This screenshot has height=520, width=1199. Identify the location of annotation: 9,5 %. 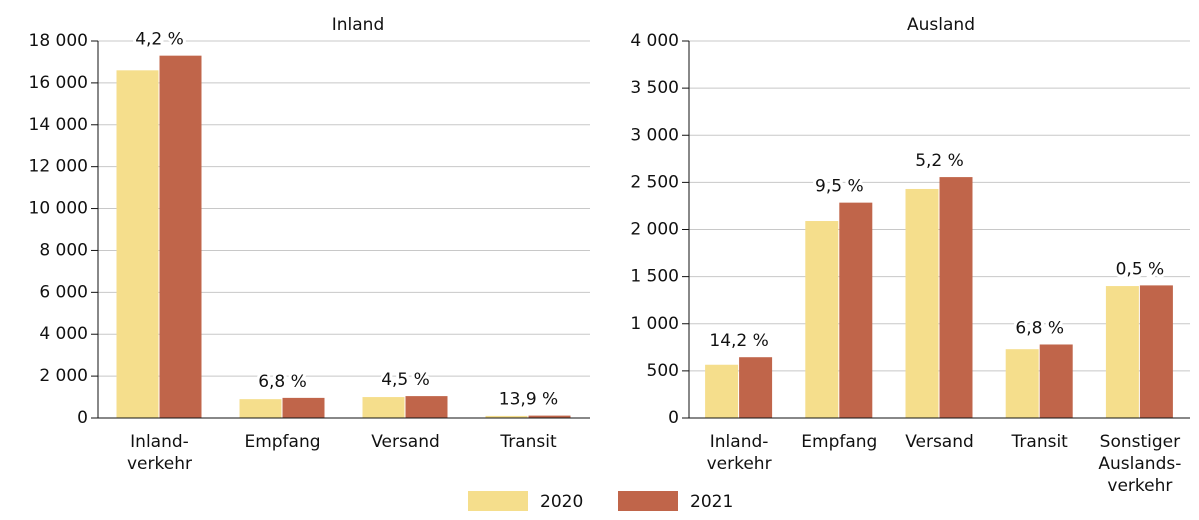
(839, 187).